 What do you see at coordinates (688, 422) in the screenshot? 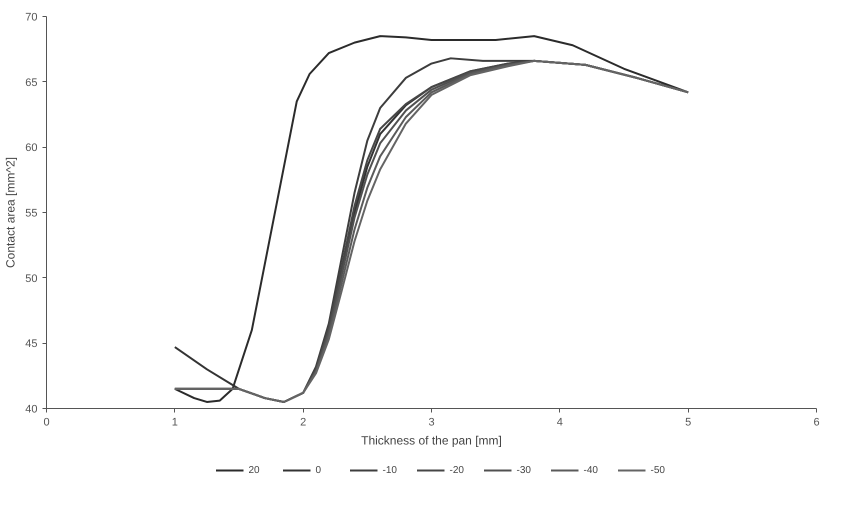
I see `x-tick-label: 5` at bounding box center [688, 422].